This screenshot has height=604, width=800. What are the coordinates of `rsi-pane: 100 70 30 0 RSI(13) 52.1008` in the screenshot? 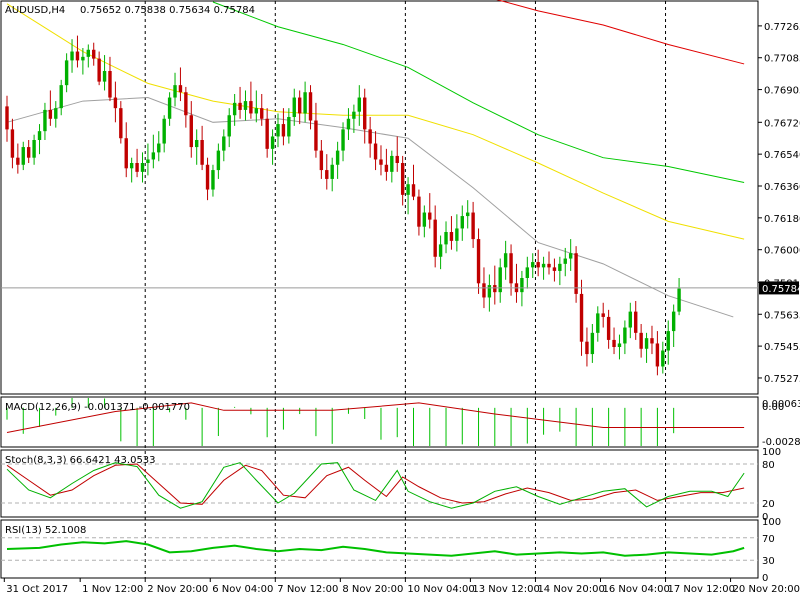 It's located at (390, 550).